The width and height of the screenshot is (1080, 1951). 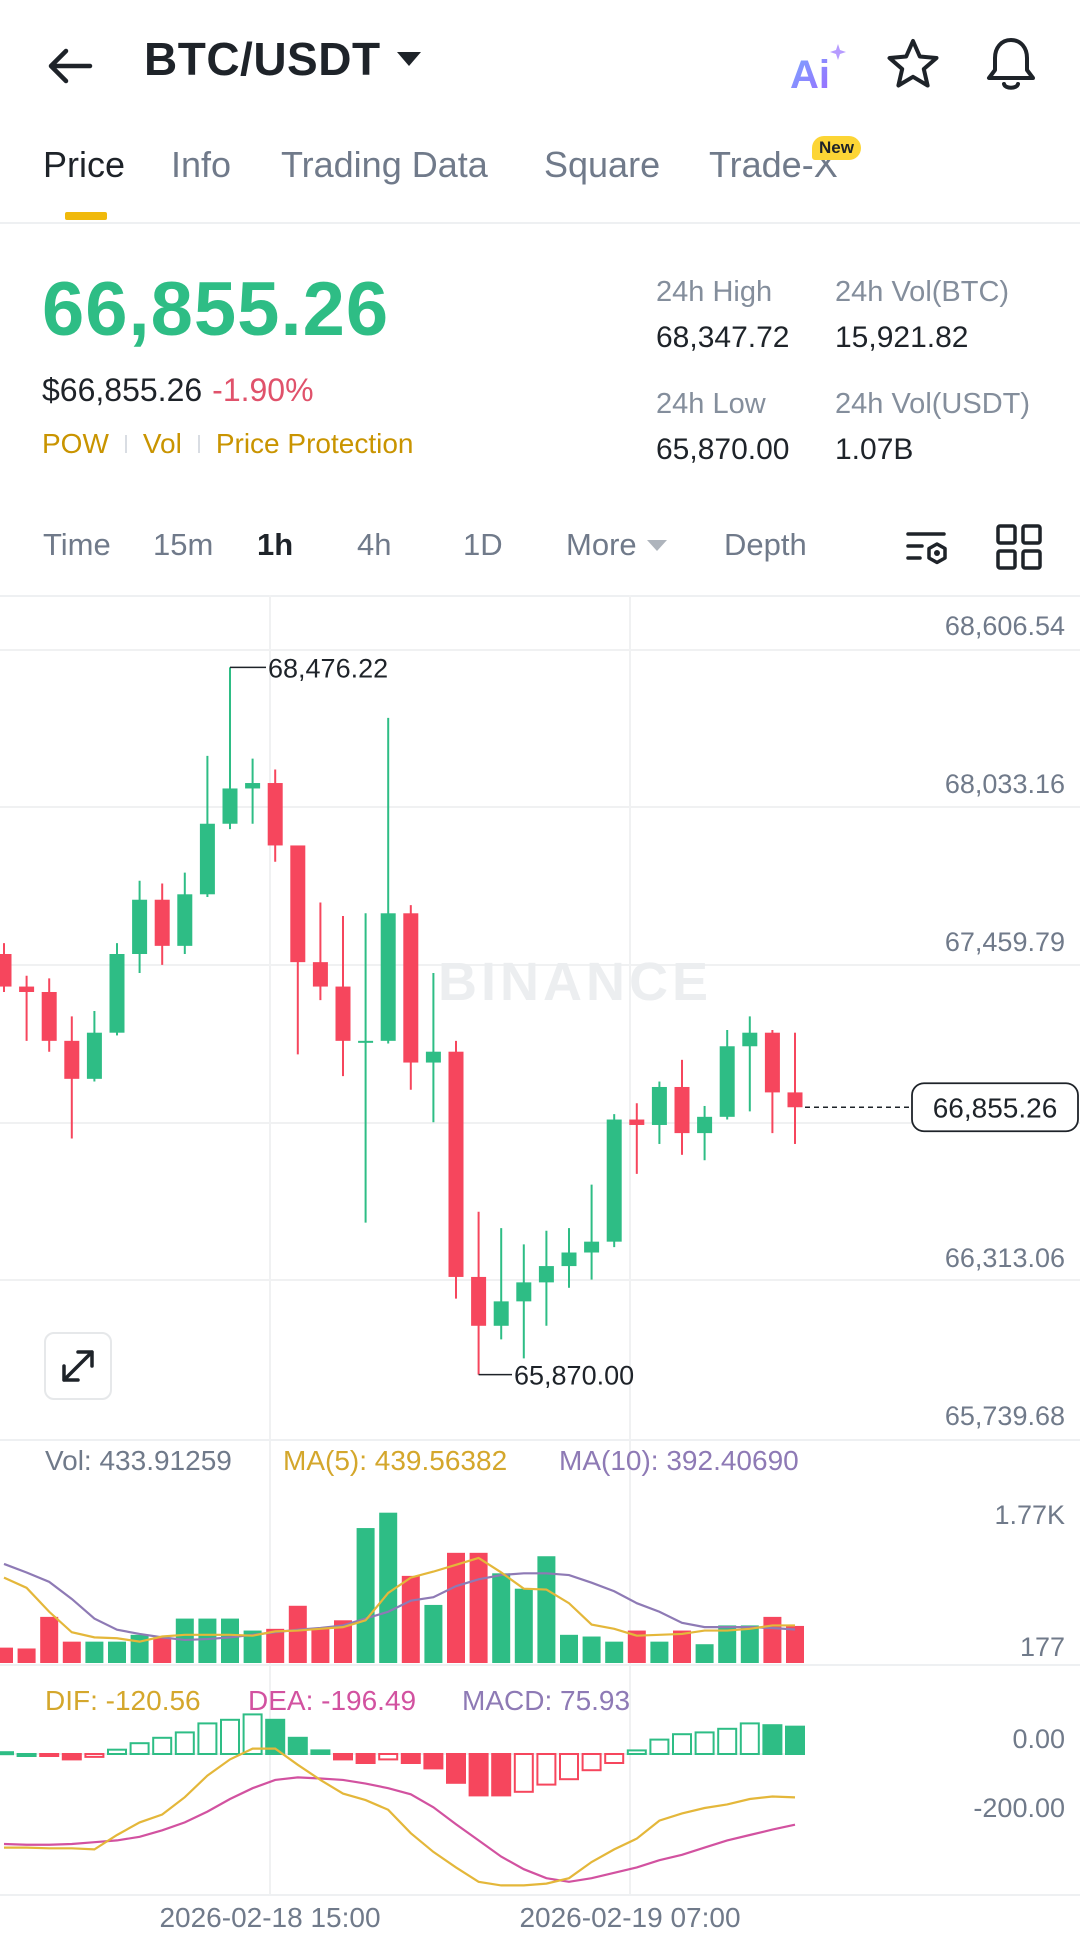 I want to click on tf-4h: 4h, so click(x=374, y=544).